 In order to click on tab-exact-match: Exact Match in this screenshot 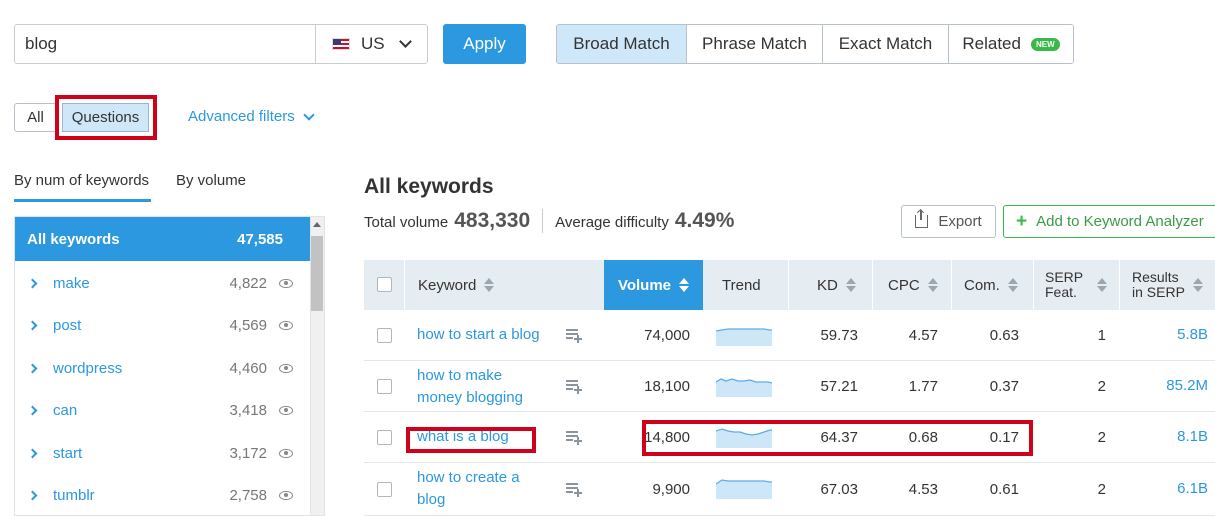, I will do `click(886, 44)`.